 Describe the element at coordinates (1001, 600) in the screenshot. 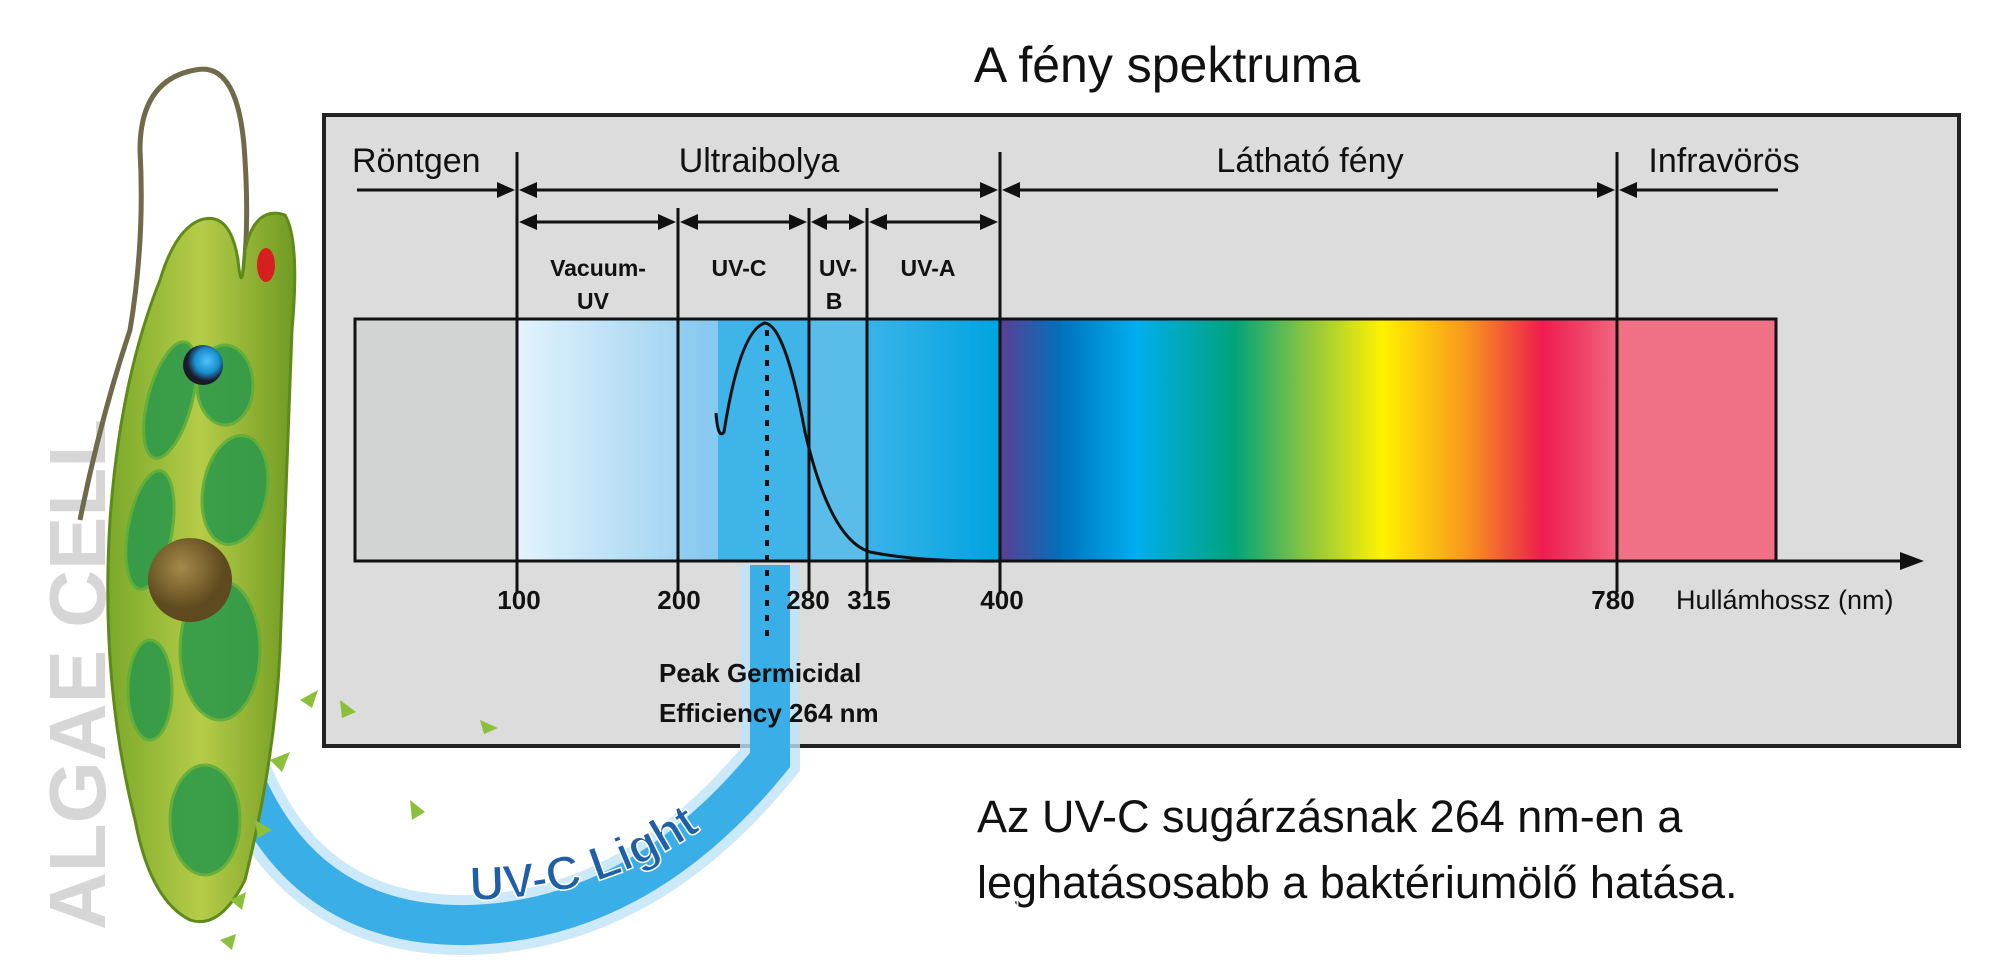

I see `tick-label: 400` at that location.